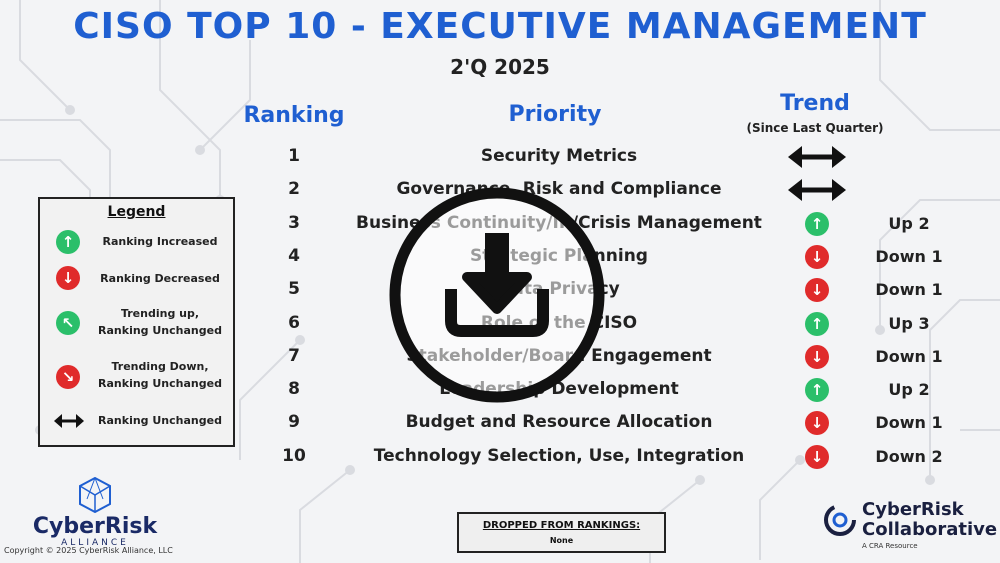  Describe the element at coordinates (160, 420) in the screenshot. I see `legend-label: Ranking Unchanged` at that location.